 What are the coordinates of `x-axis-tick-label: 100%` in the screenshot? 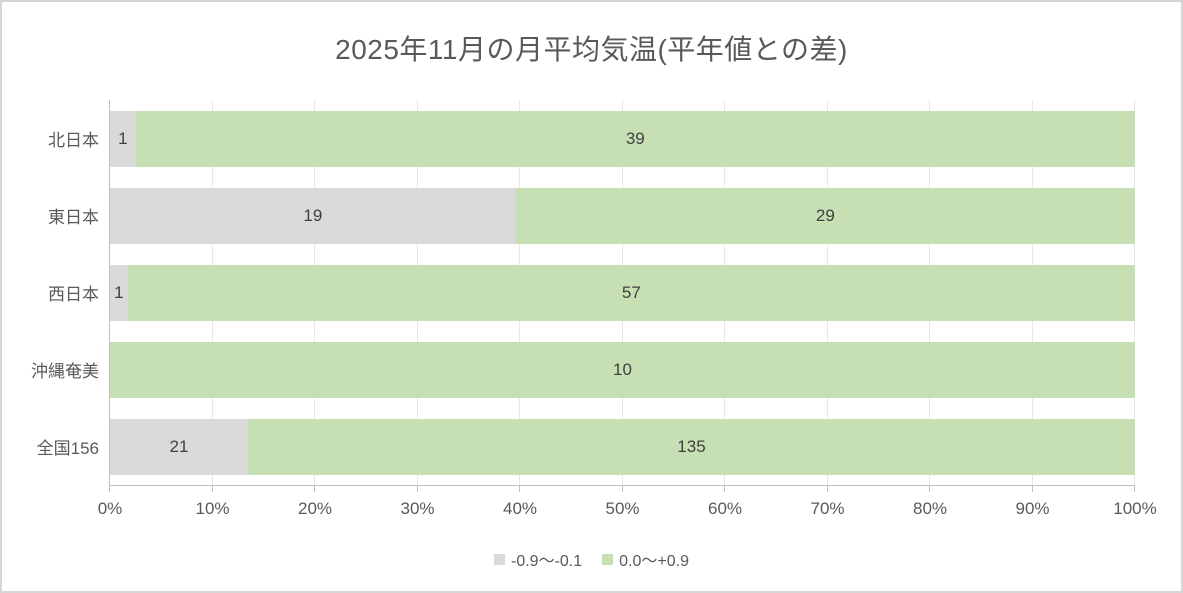 It's located at (1135, 508).